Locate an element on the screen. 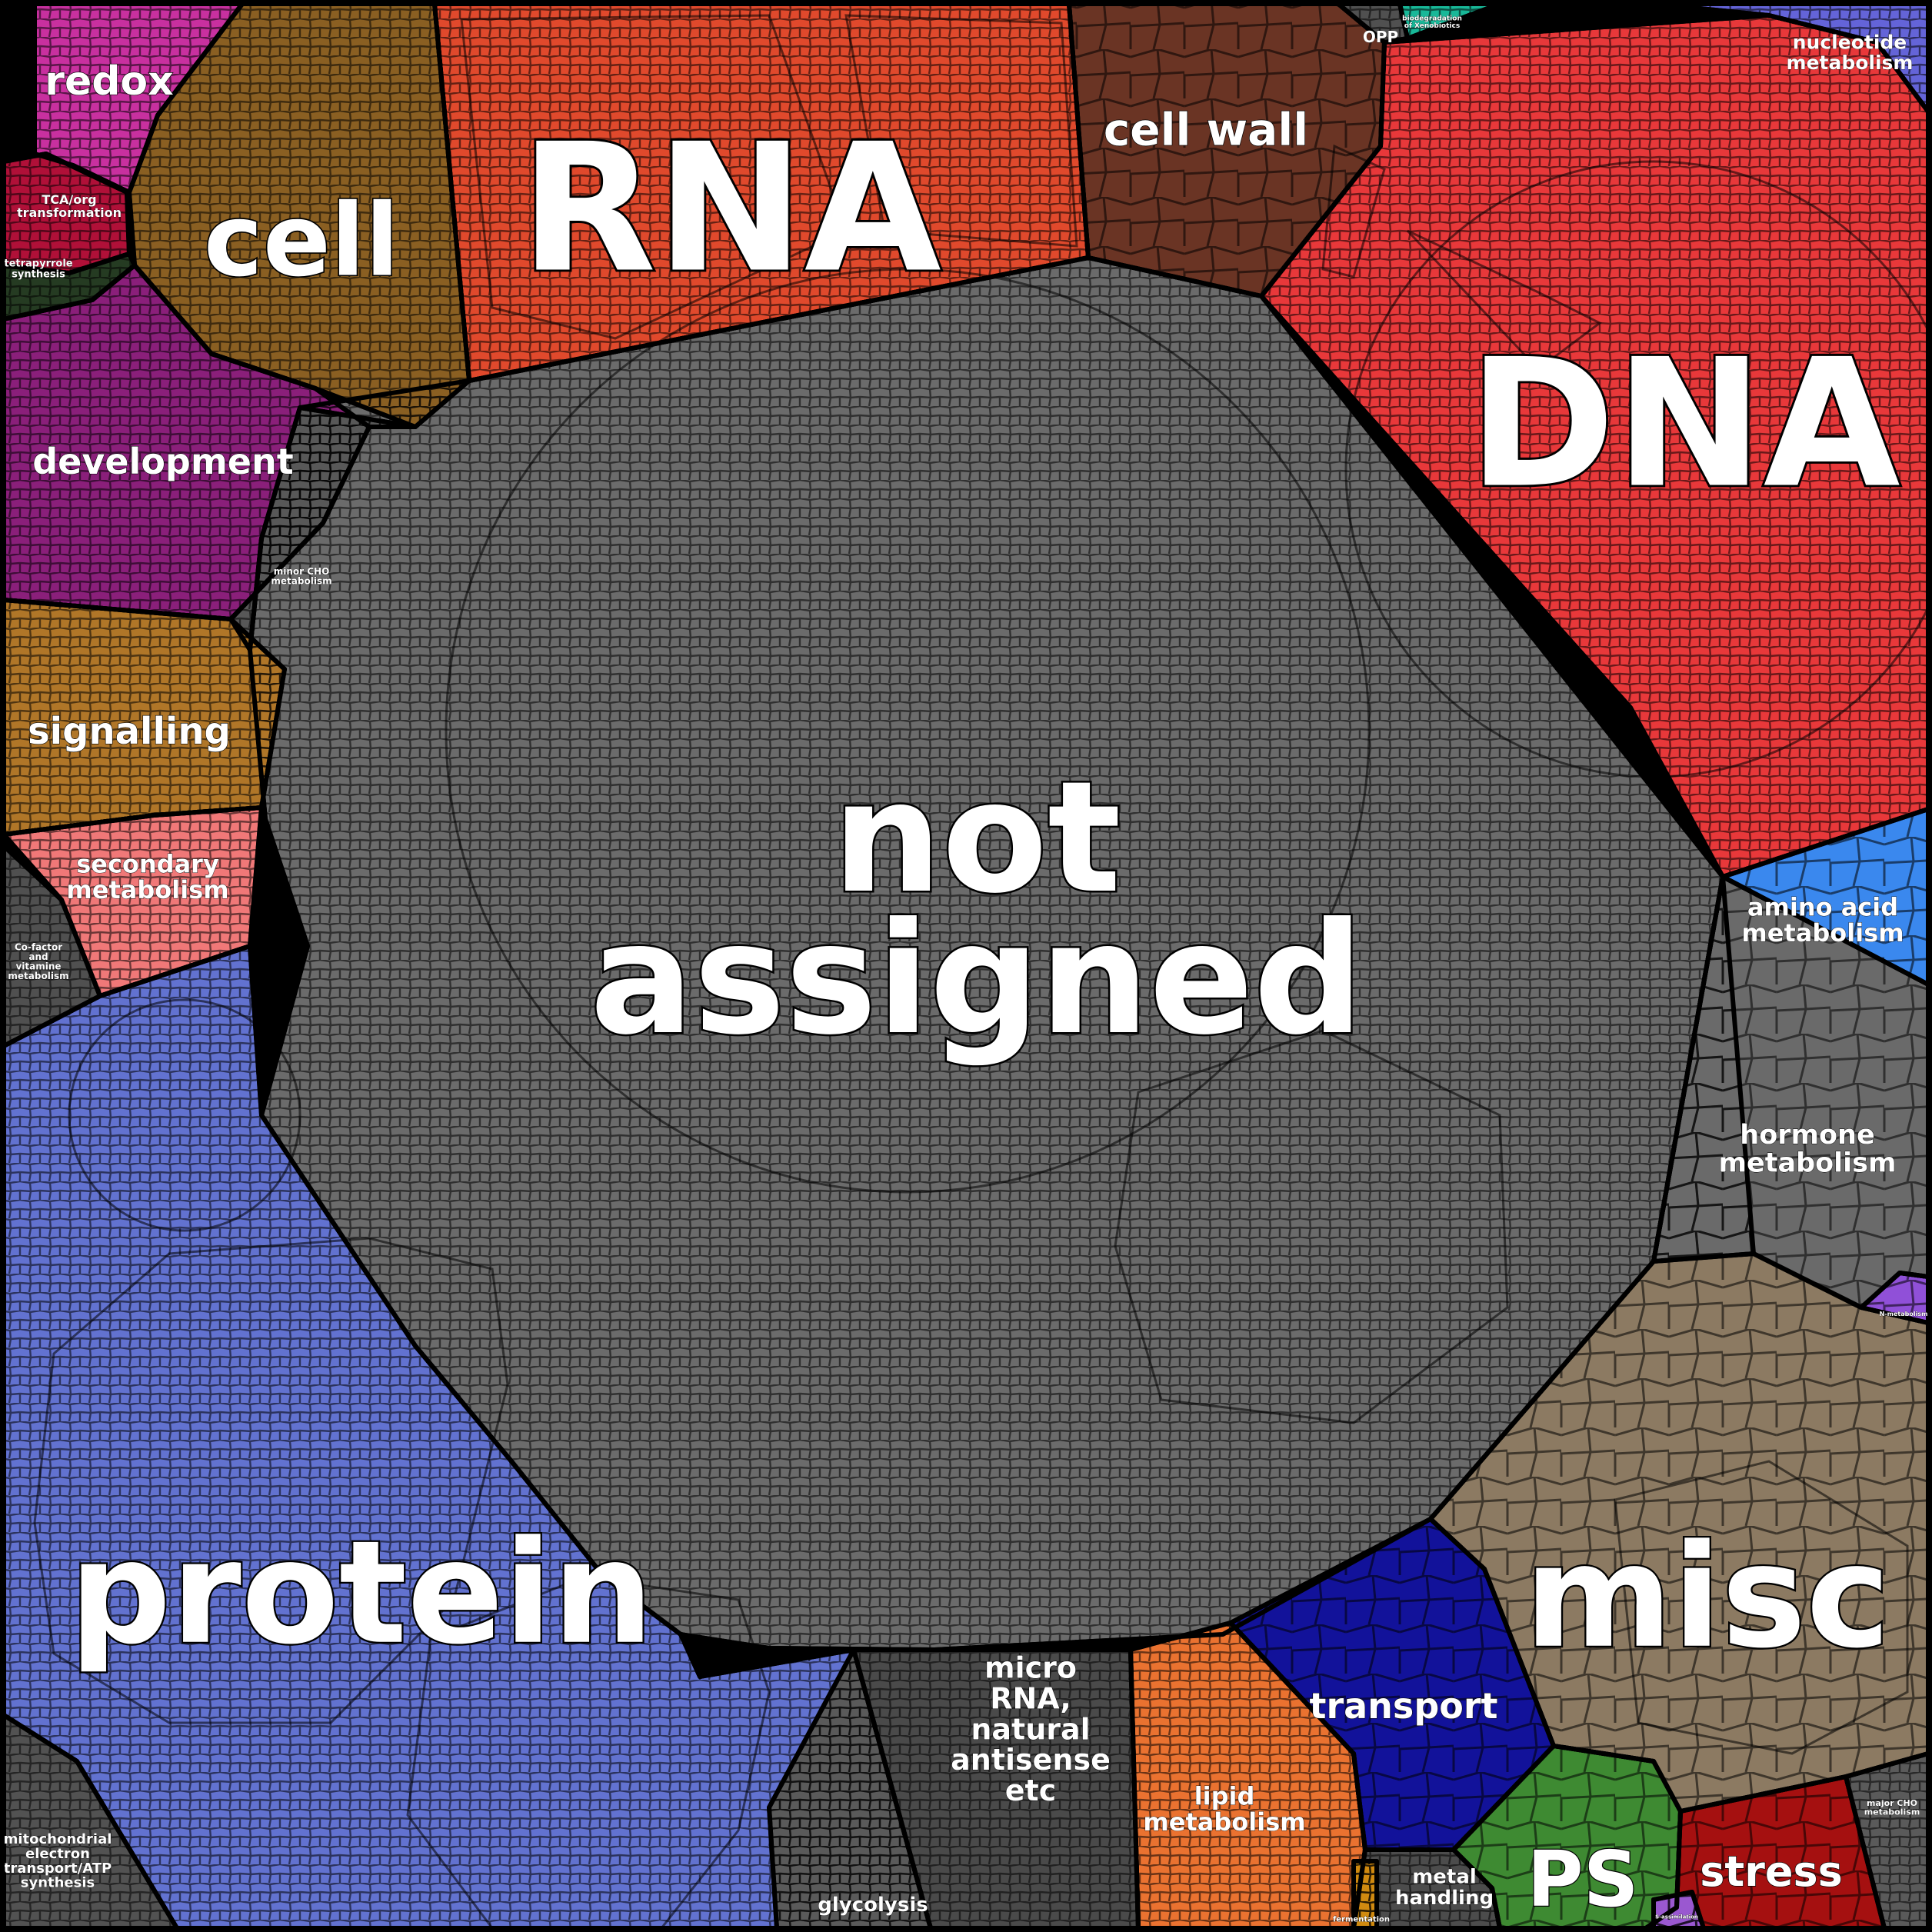  label-line: etc is located at coordinates (1030, 1790).